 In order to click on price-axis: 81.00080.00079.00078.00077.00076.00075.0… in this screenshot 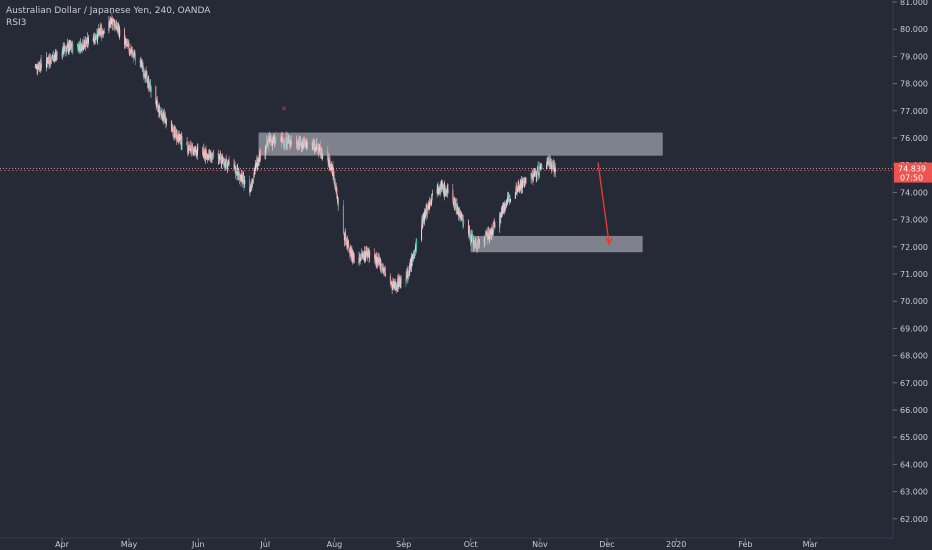, I will do `click(910, 269)`.